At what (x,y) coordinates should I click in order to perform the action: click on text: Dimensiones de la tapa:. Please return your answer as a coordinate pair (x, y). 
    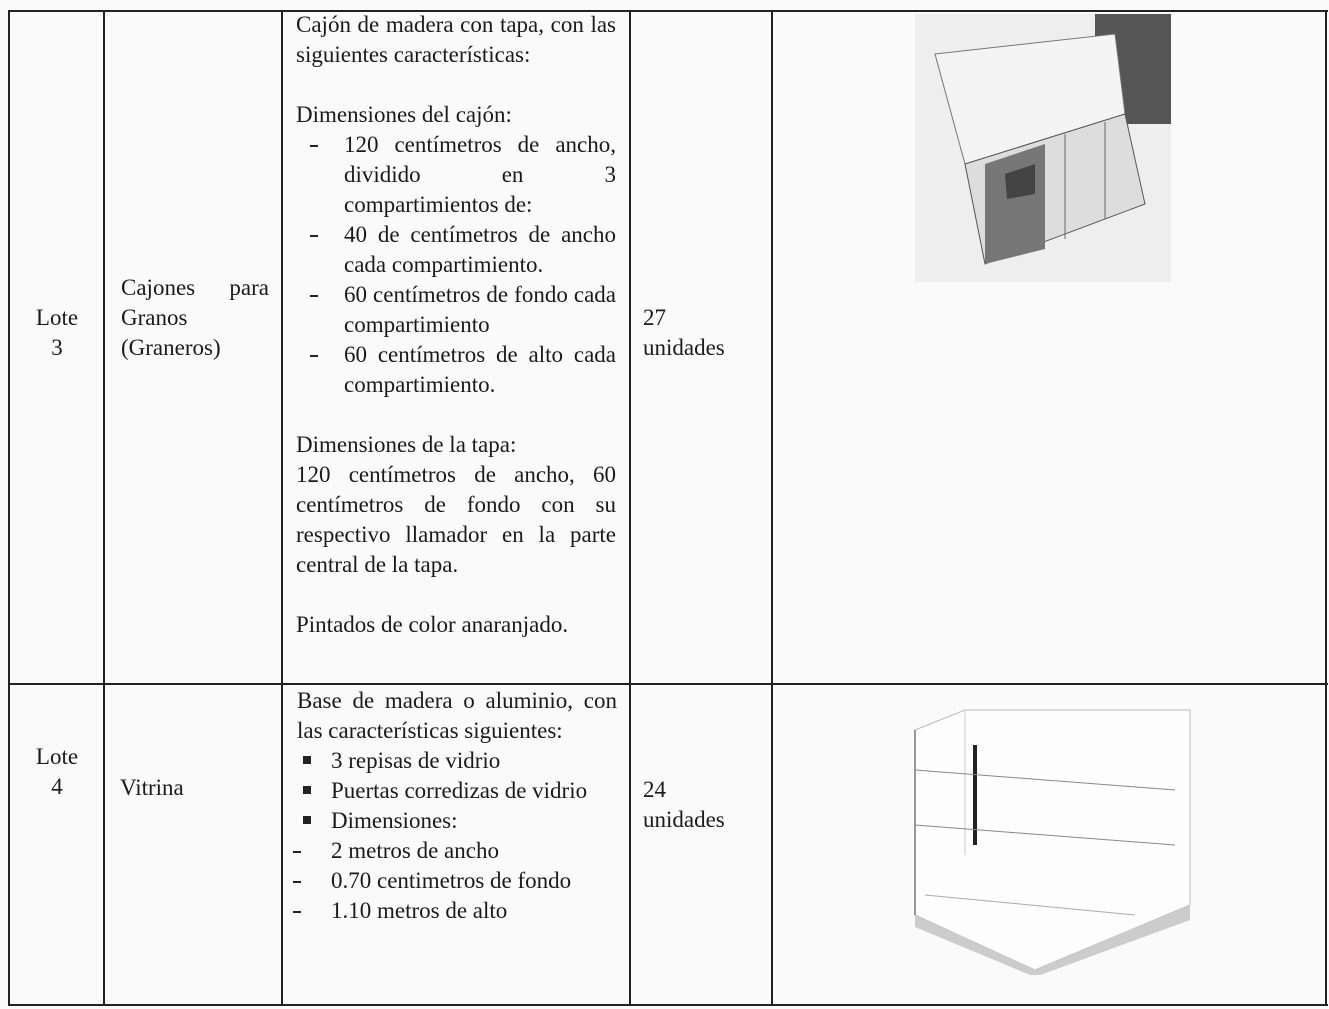
    Looking at the image, I should click on (406, 444).